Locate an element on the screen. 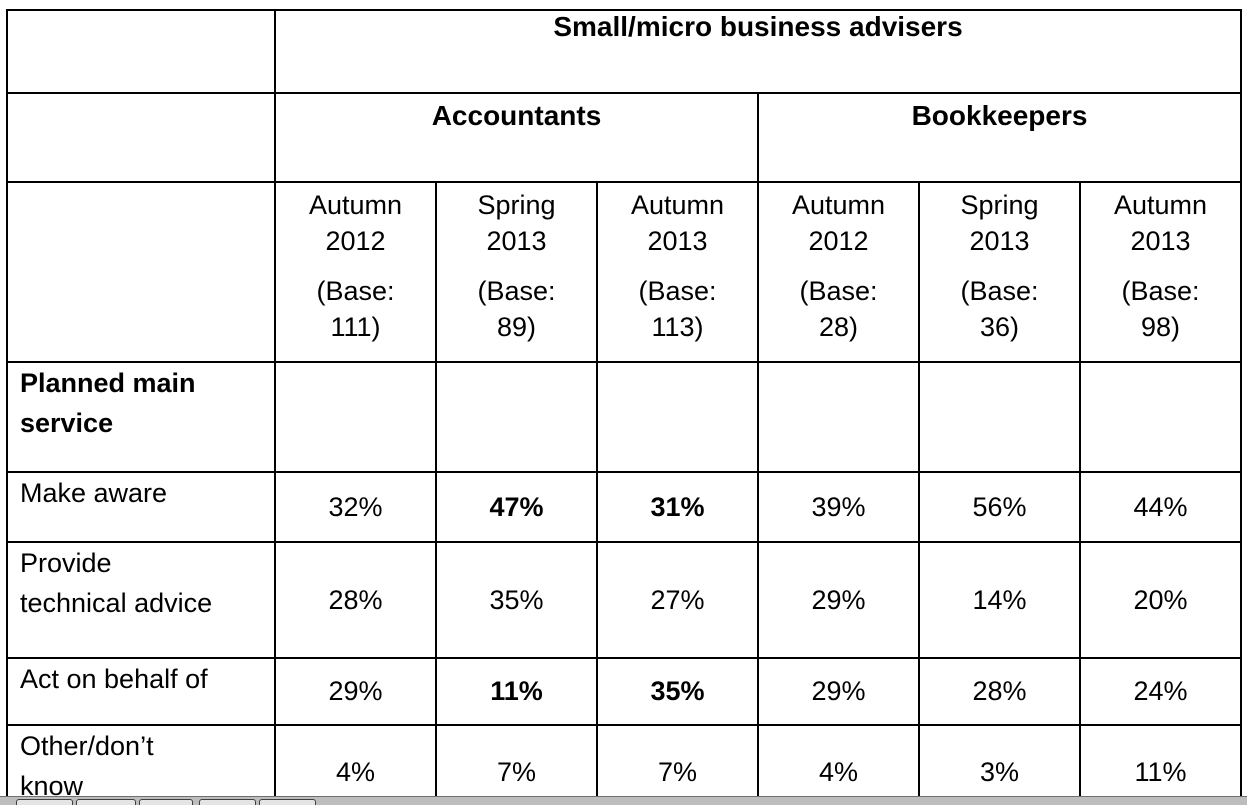 Image resolution: width=1247 pixels, height=805 pixels. group-header-row: Small/micro business advisers is located at coordinates (624, 51).